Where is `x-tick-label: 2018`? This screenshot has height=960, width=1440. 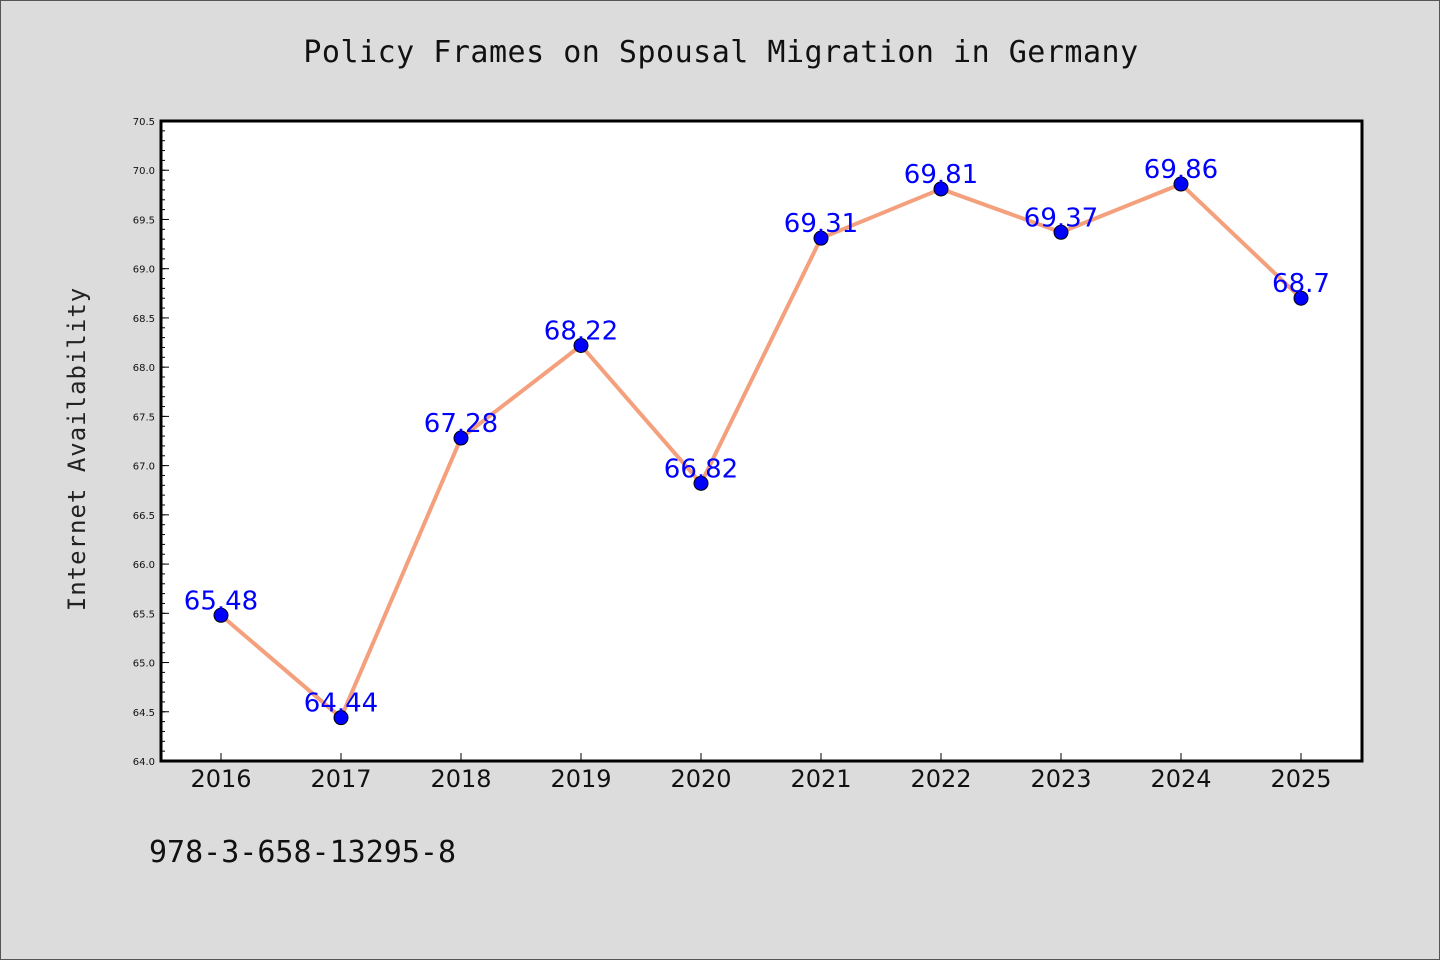
x-tick-label: 2018 is located at coordinates (460, 779).